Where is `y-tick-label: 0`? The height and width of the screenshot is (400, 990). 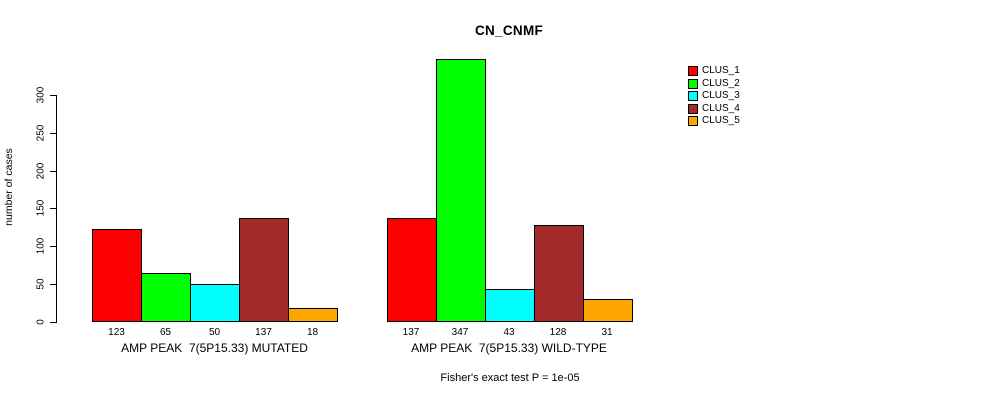
y-tick-label: 0 is located at coordinates (41, 322).